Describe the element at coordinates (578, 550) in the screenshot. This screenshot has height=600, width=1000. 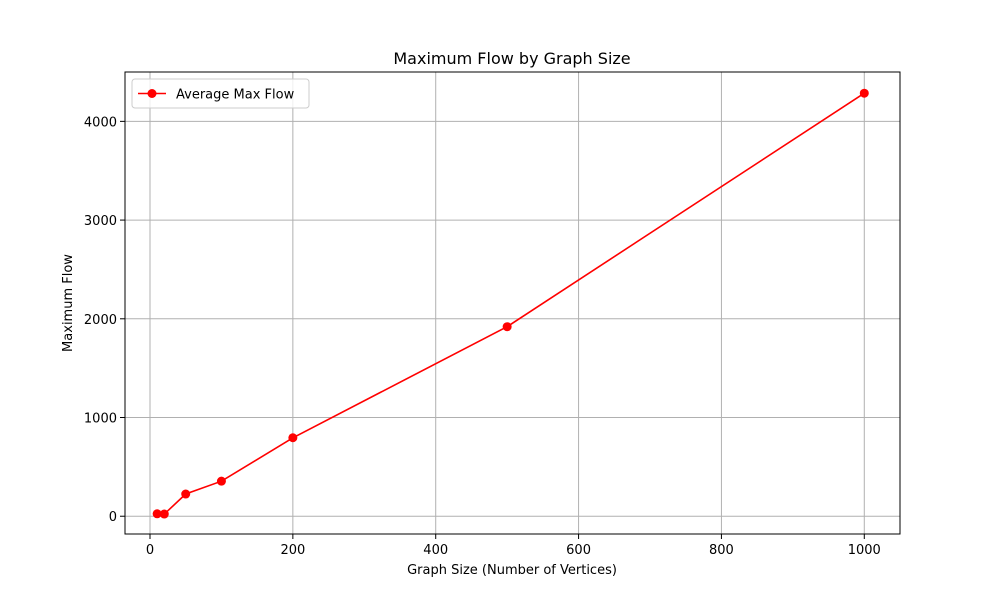
I see `x-tick-label: 600` at that location.